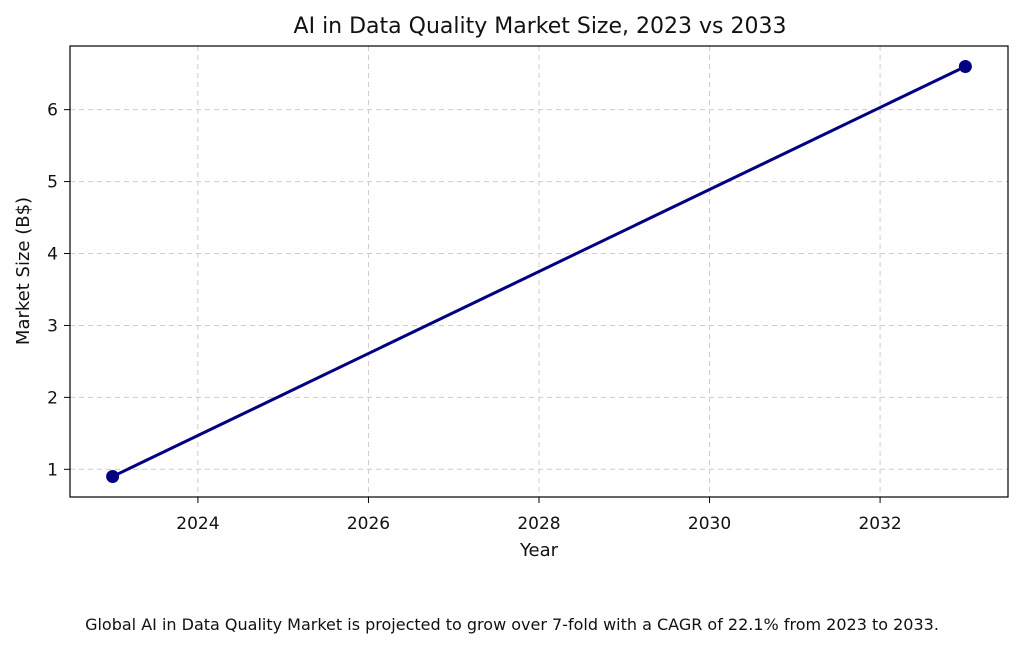  Describe the element at coordinates (197, 524) in the screenshot. I see `x-tick-label: 2024` at that location.